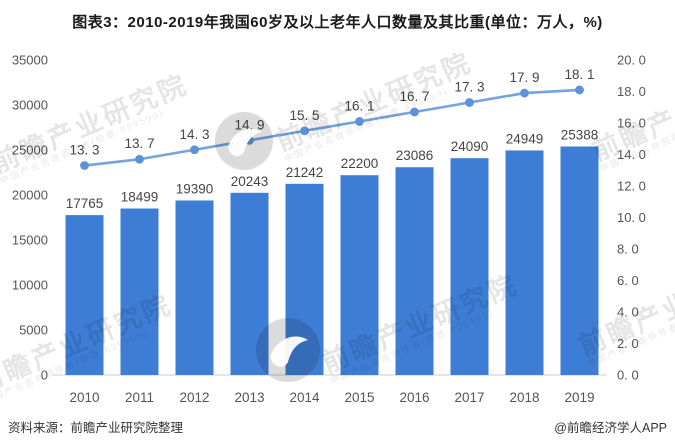  Describe the element at coordinates (30, 195) in the screenshot. I see `svg-text: 20000` at that location.